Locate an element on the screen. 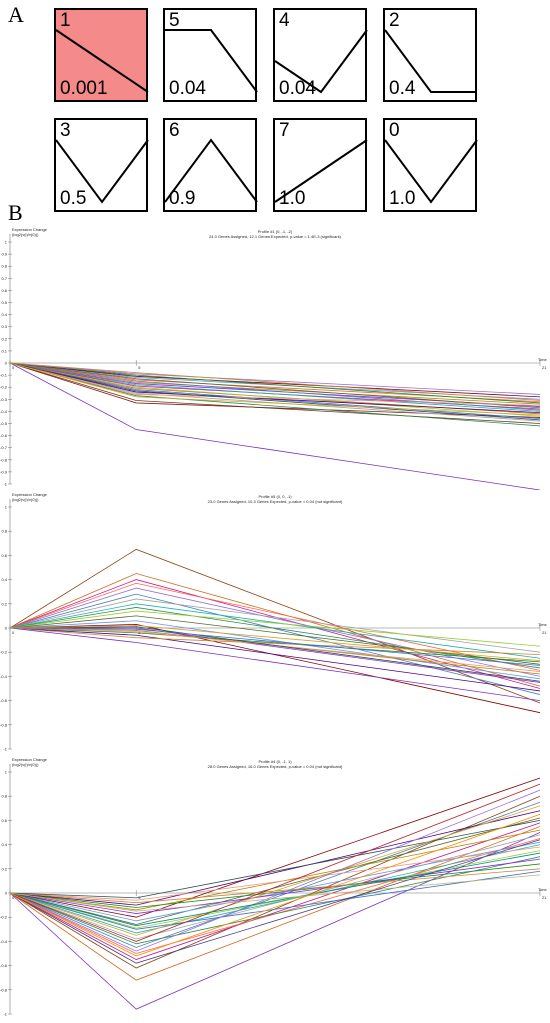  profile-box-4: 4 0.04 is located at coordinates (320, 55).